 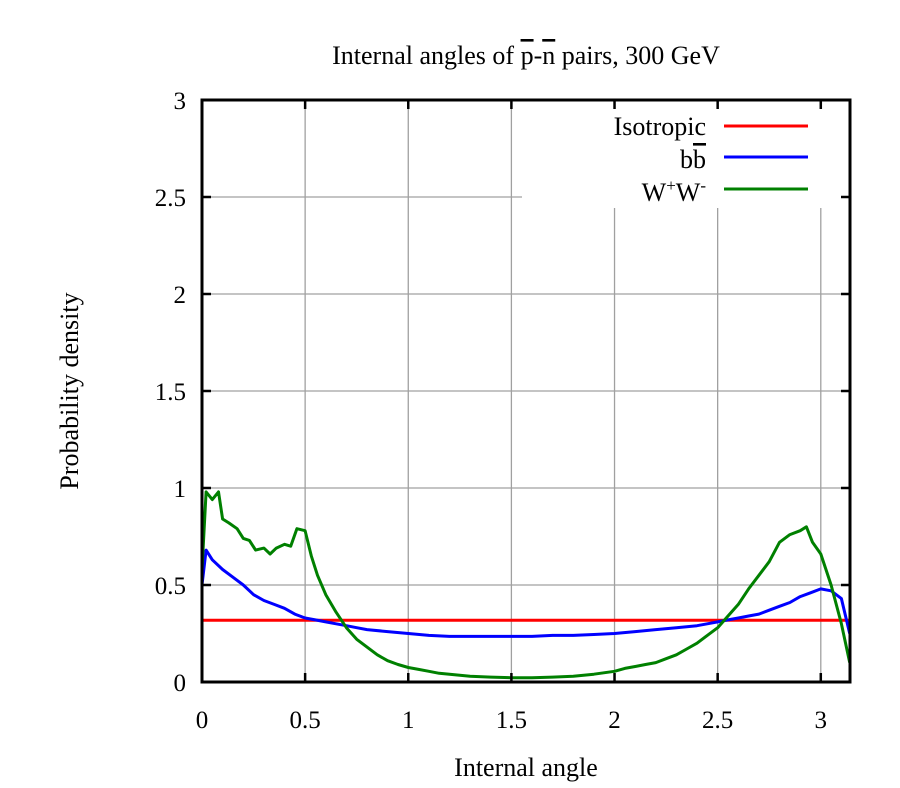 What do you see at coordinates (526, 767) in the screenshot?
I see `x-axis-title: Internal angle` at bounding box center [526, 767].